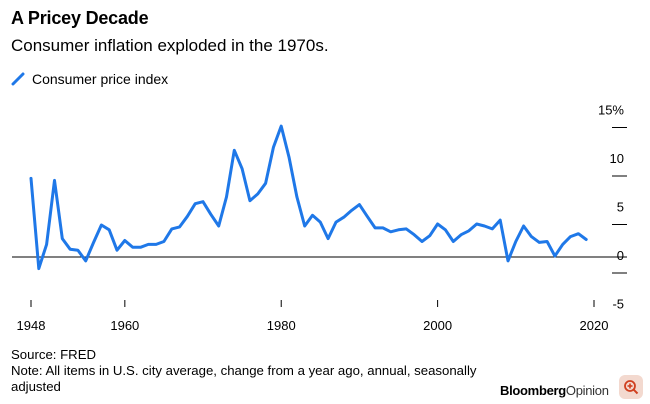 This screenshot has height=404, width=650. I want to click on y-tick-label: 10, so click(617, 158).